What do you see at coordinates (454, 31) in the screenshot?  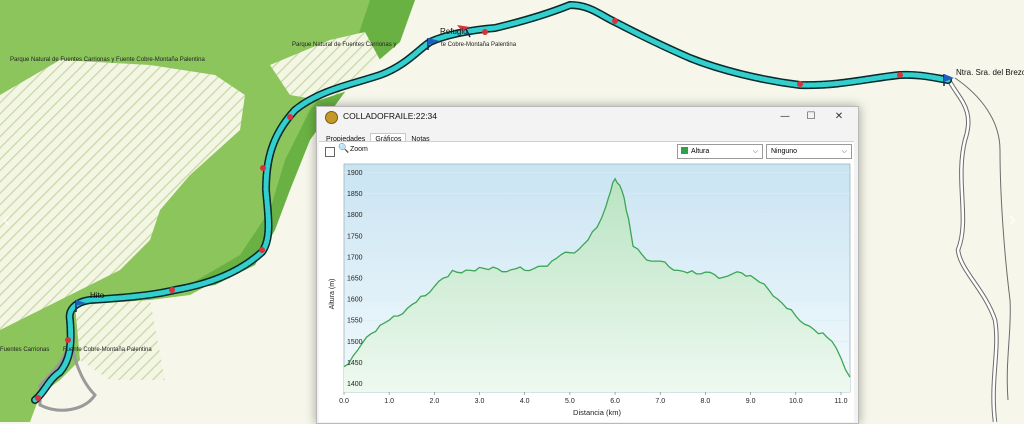 I see `waypoint-label-refugio: Refugio` at bounding box center [454, 31].